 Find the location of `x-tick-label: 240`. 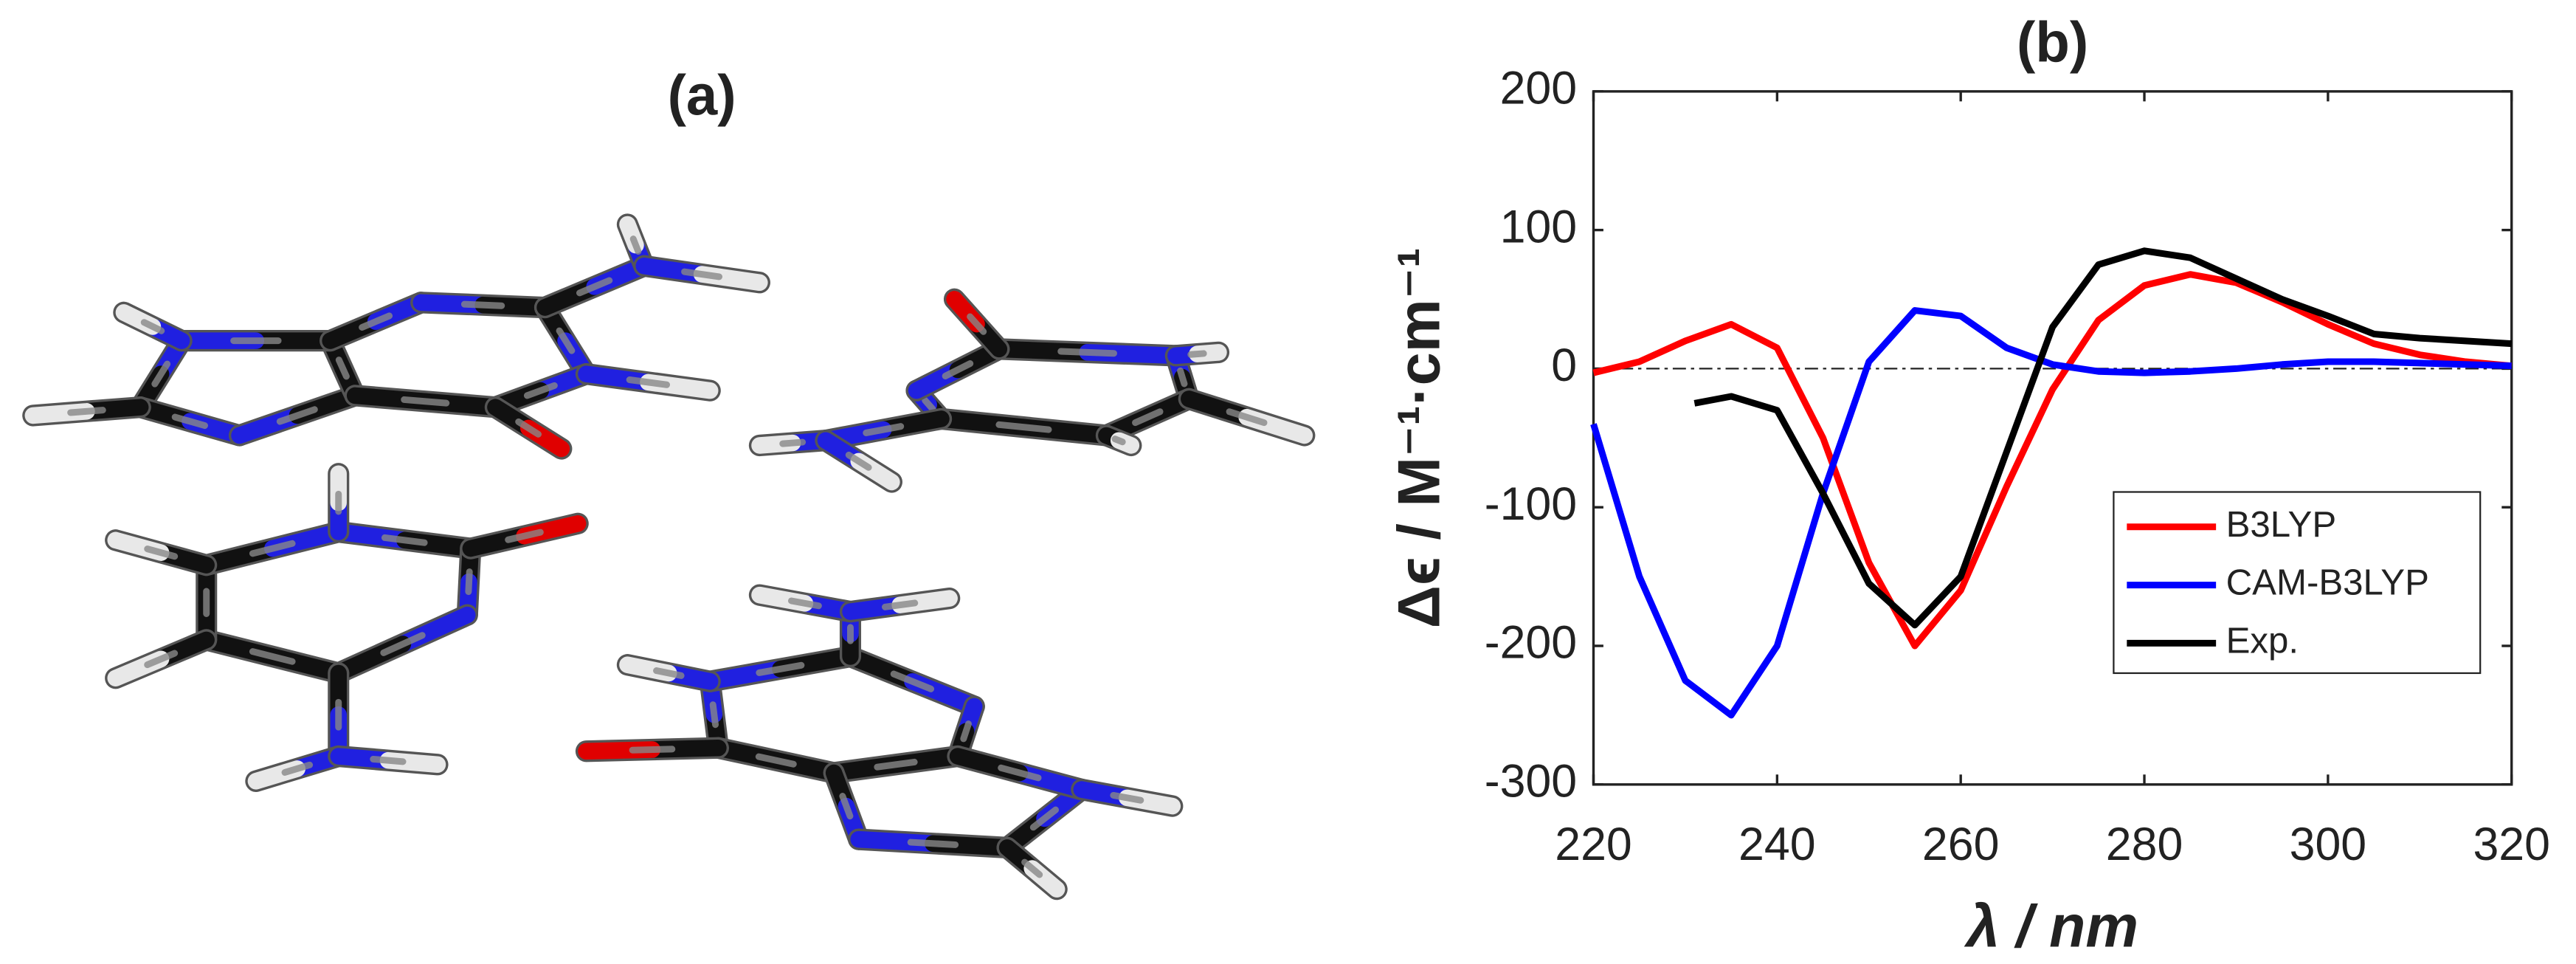

x-tick-label: 240 is located at coordinates (1777, 845).